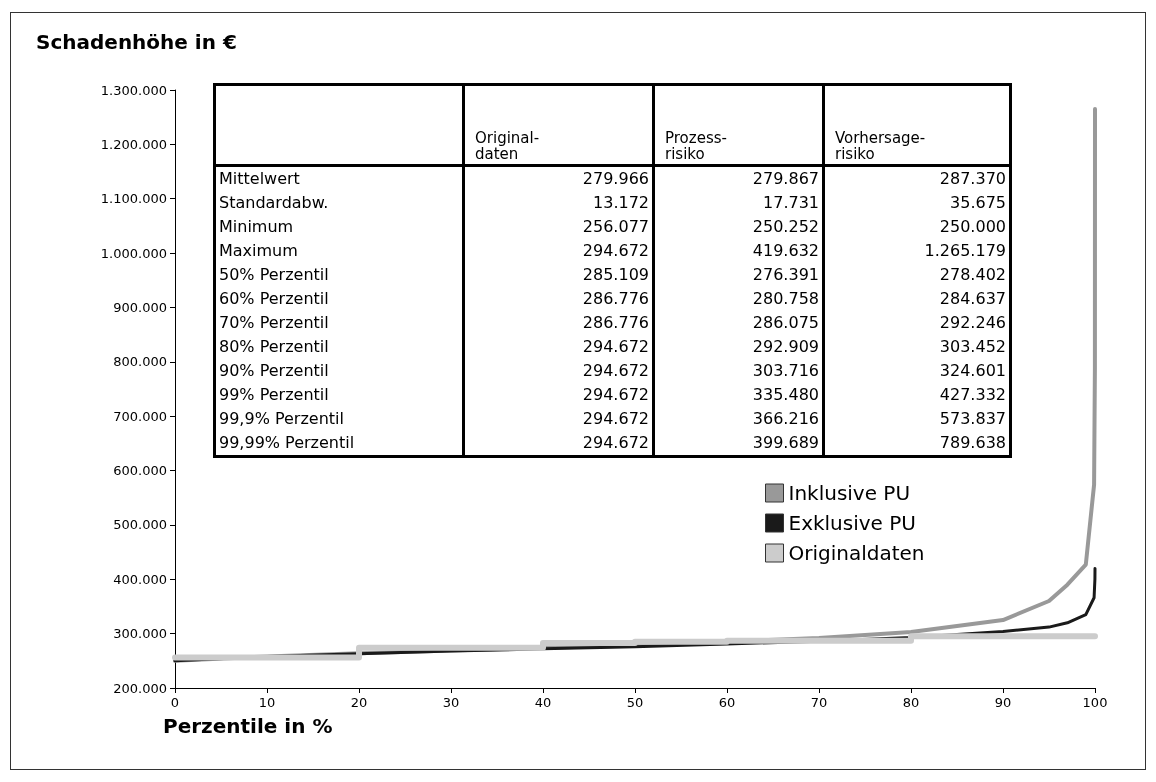 This screenshot has height=782, width=1156. Describe the element at coordinates (558, 178) in the screenshot. I see `annotation: 279.966` at that location.